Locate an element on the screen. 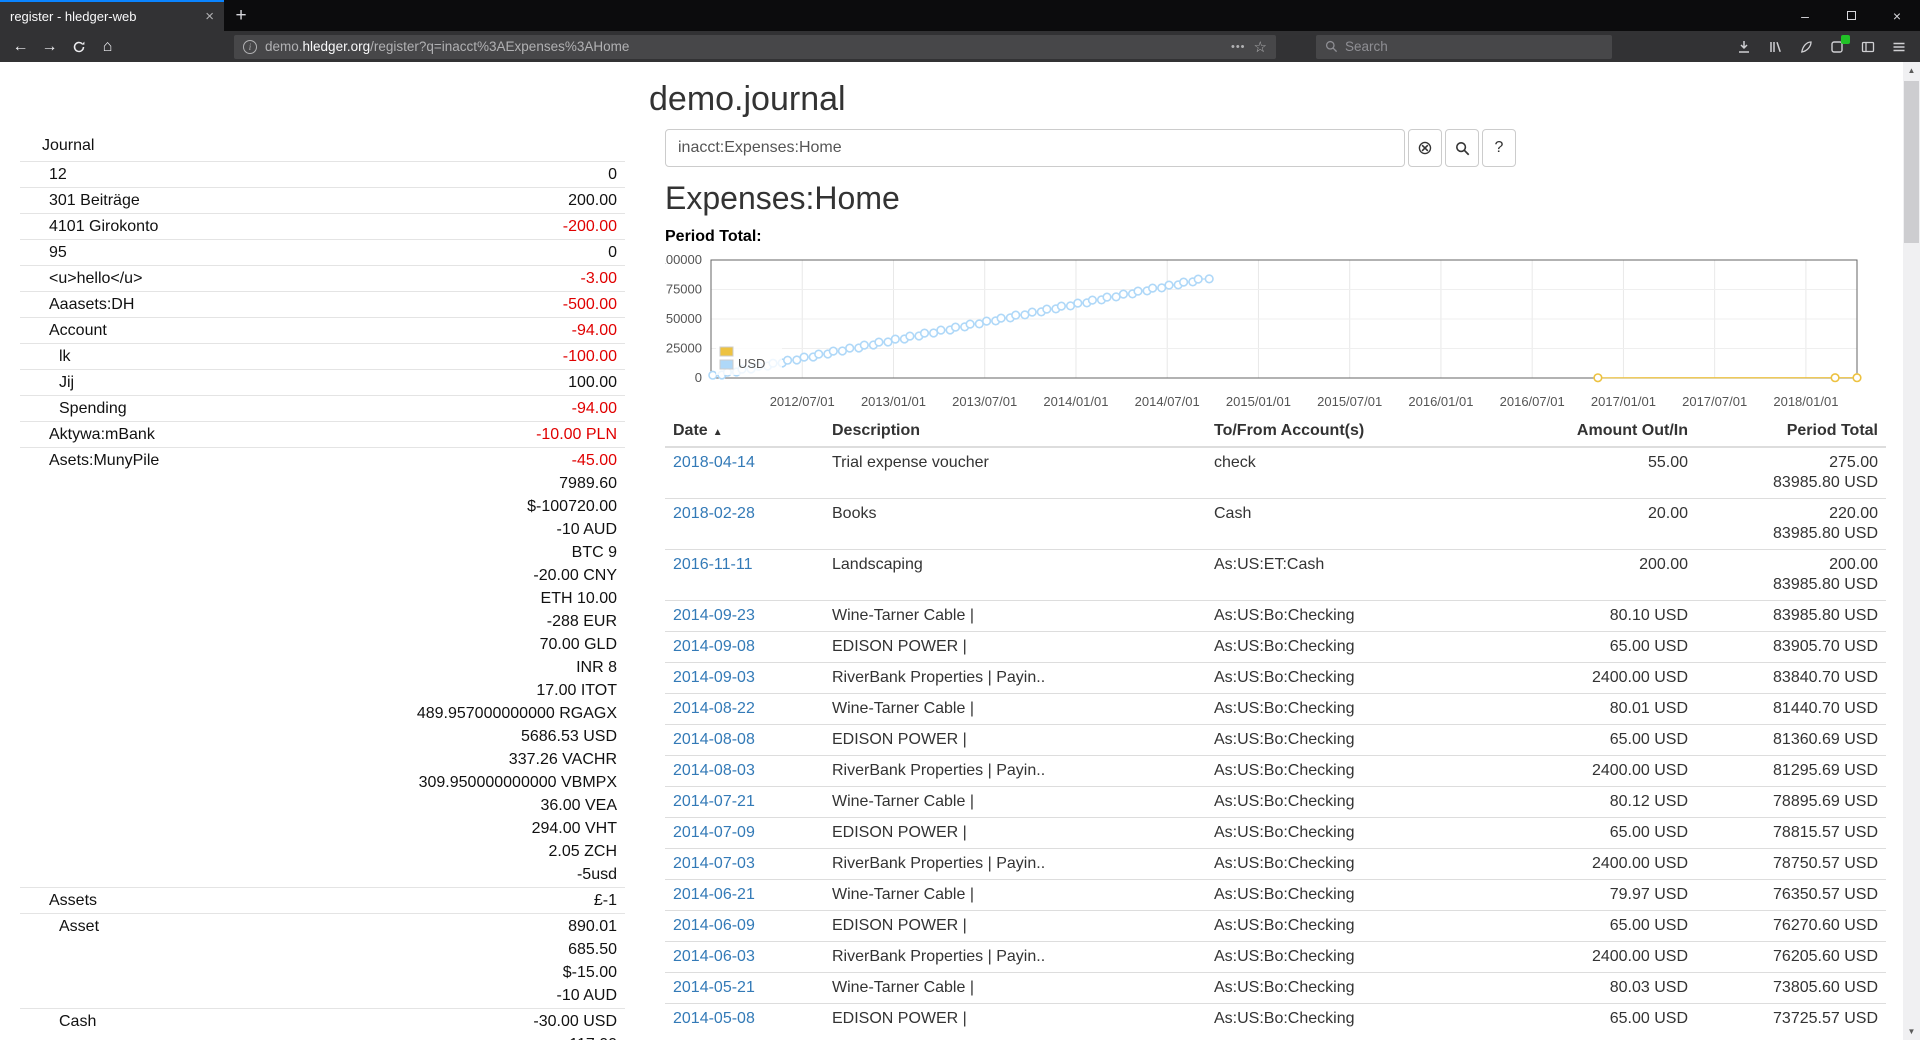  date-link: 2014-05-21 is located at coordinates (714, 987).